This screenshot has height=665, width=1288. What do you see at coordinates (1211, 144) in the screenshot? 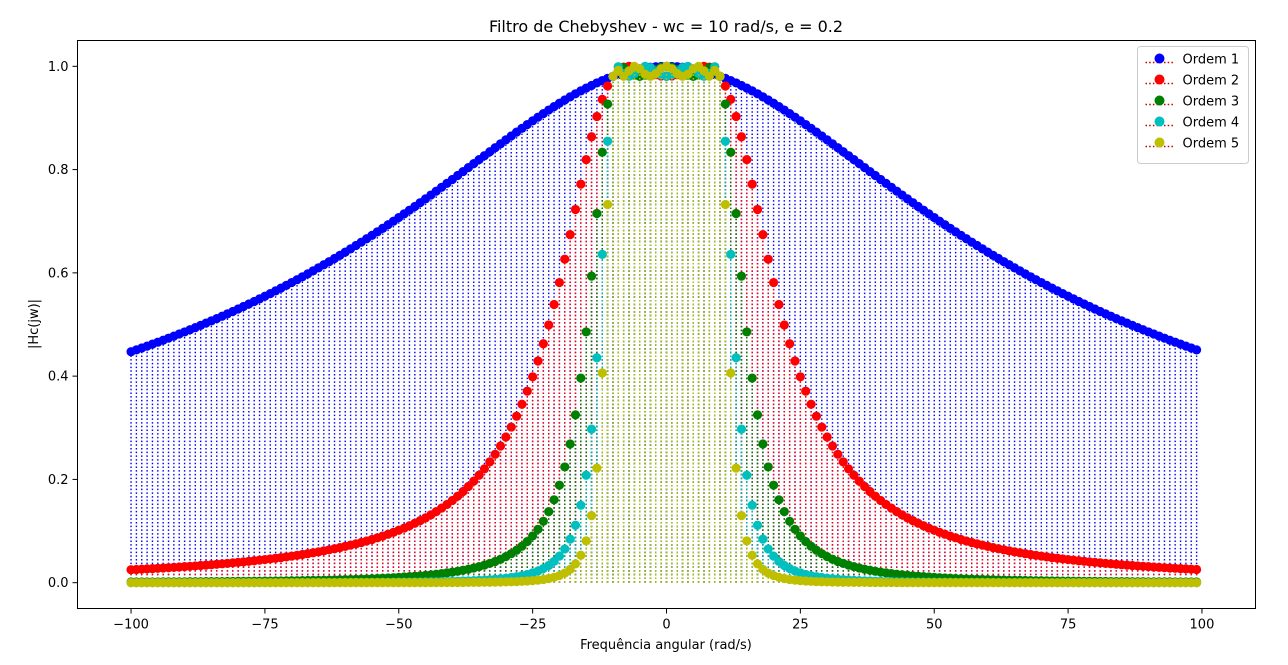
I see `legend-label: Ordem 5` at bounding box center [1211, 144].